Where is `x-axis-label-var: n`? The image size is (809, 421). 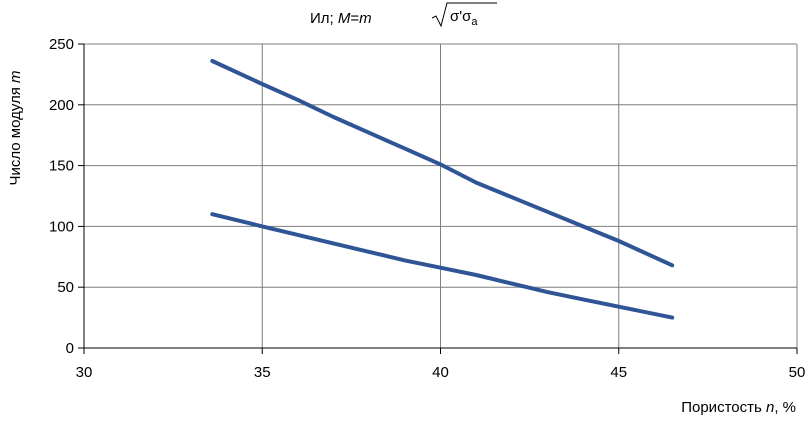
x-axis-label-var: n is located at coordinates (770, 407).